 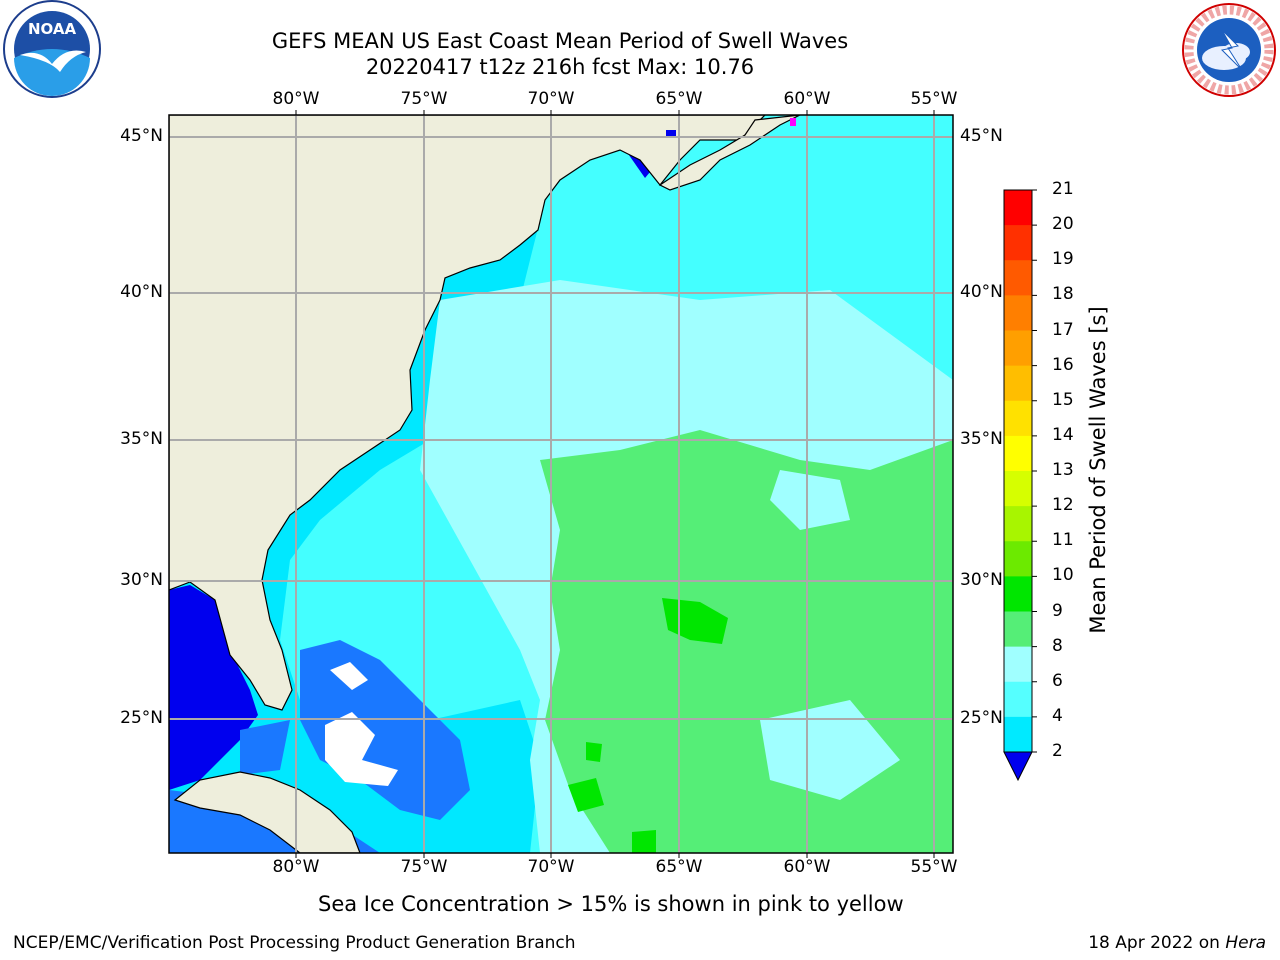 What do you see at coordinates (1063, 505) in the screenshot?
I see `colorbar-tick-label: 12` at bounding box center [1063, 505].